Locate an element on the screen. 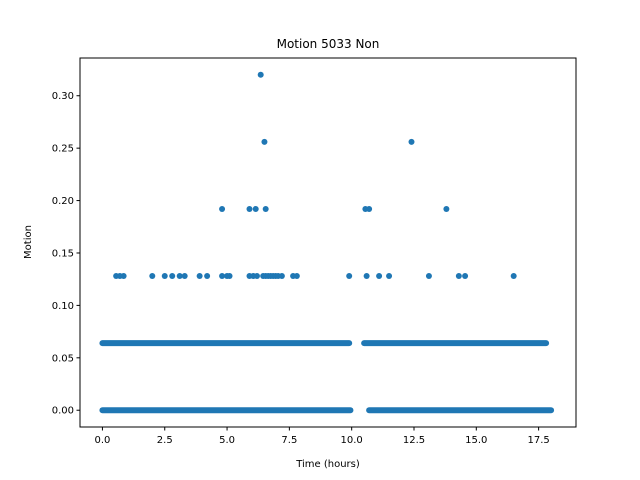 This screenshot has height=480, width=640. y-axis: 0.00 0.05 0.10 0.15 0.20 0.25 0.30 is located at coordinates (66, 254).